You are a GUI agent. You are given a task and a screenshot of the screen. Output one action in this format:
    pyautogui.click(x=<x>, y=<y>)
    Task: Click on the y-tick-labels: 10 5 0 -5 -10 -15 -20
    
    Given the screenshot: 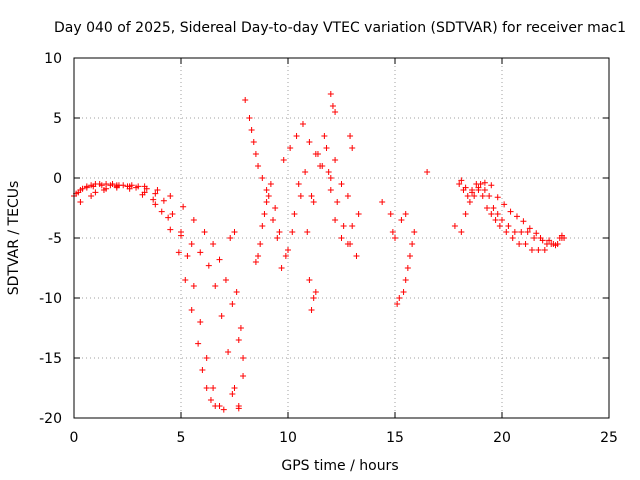 What is the action you would take?
    pyautogui.click(x=50, y=239)
    